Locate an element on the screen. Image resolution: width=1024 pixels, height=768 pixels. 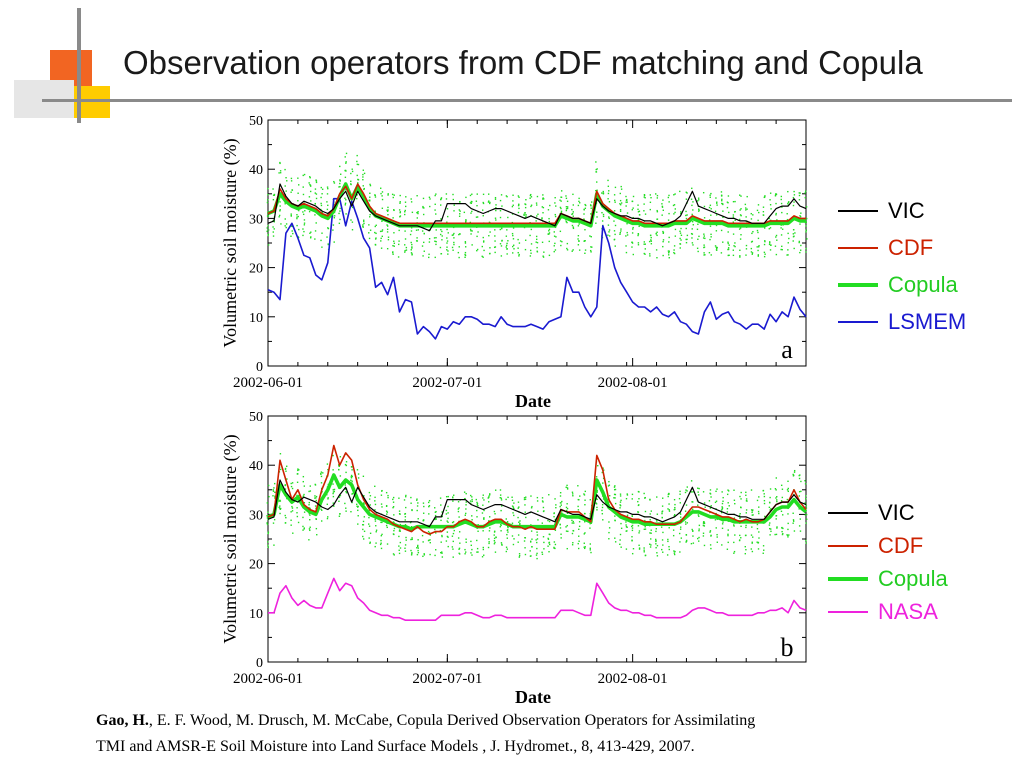
legend-swatch is located at coordinates (858, 322).